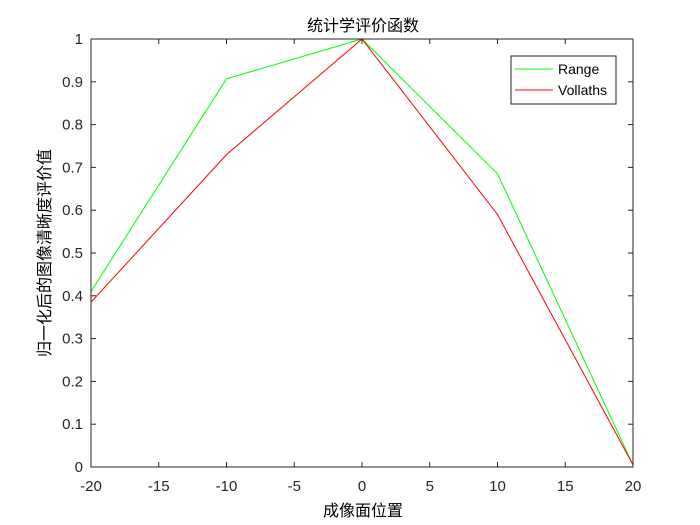 This screenshot has width=700, height=525. What do you see at coordinates (72, 296) in the screenshot?
I see `y-tick-label: 0.4` at bounding box center [72, 296].